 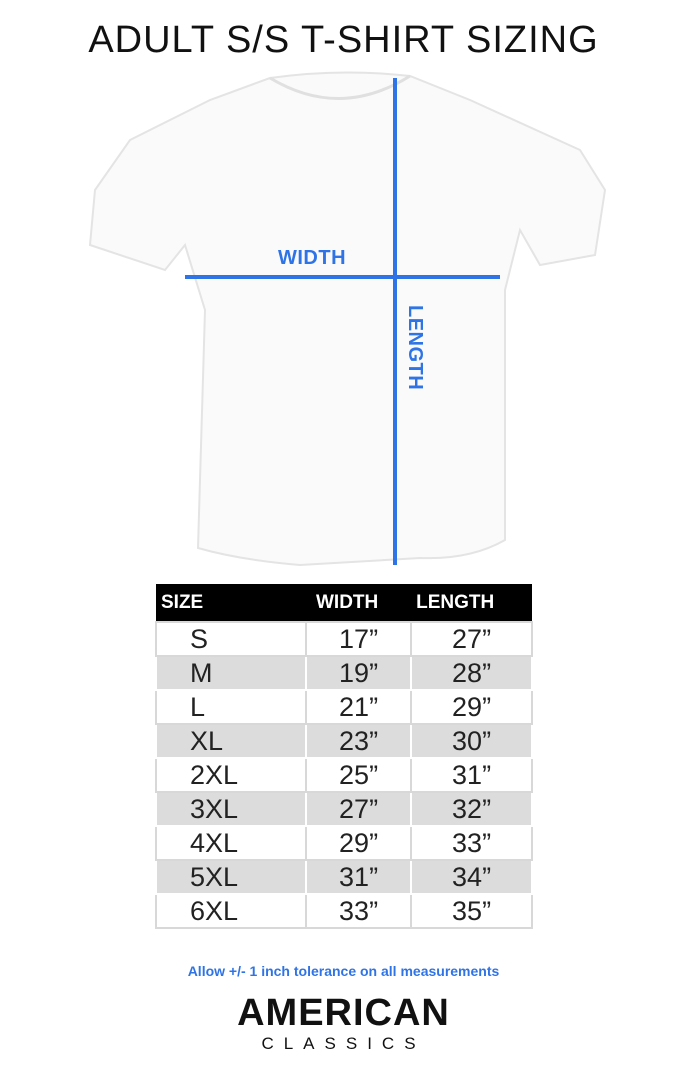 I want to click on cell-length: 32”, so click(x=471, y=809).